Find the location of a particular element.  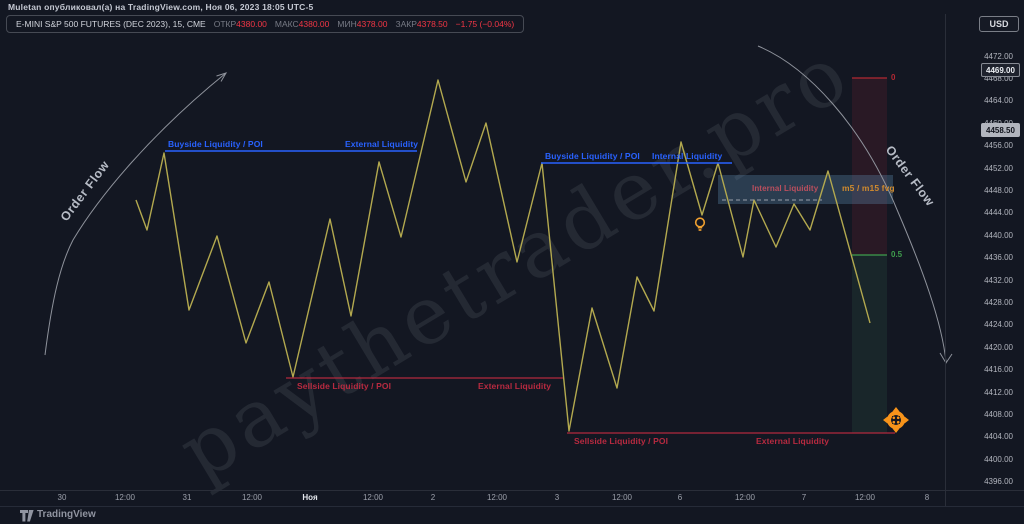

price-tick: 4452.00 is located at coordinates (998, 168).